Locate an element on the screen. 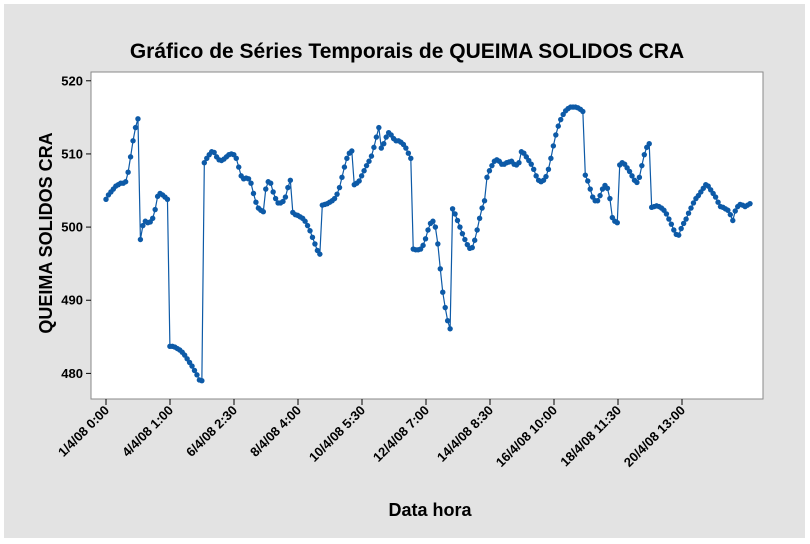 The image size is (810, 544). y-tick-label: 490 is located at coordinates (72, 300).